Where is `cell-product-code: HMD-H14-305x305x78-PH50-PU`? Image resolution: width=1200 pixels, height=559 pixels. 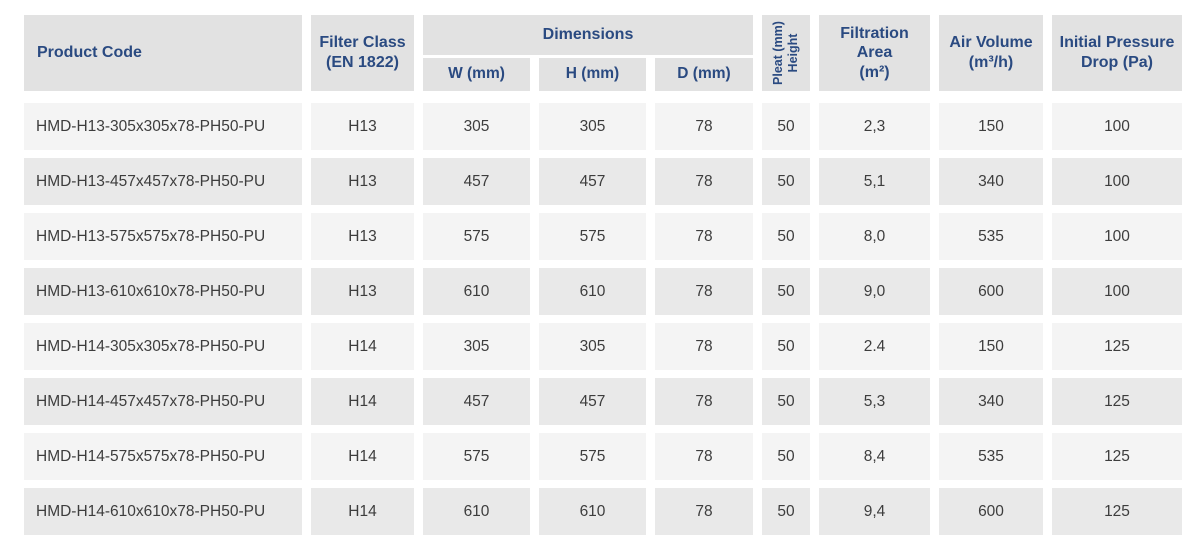
cell-product-code: HMD-H14-305x305x78-PH50-PU is located at coordinates (163, 346).